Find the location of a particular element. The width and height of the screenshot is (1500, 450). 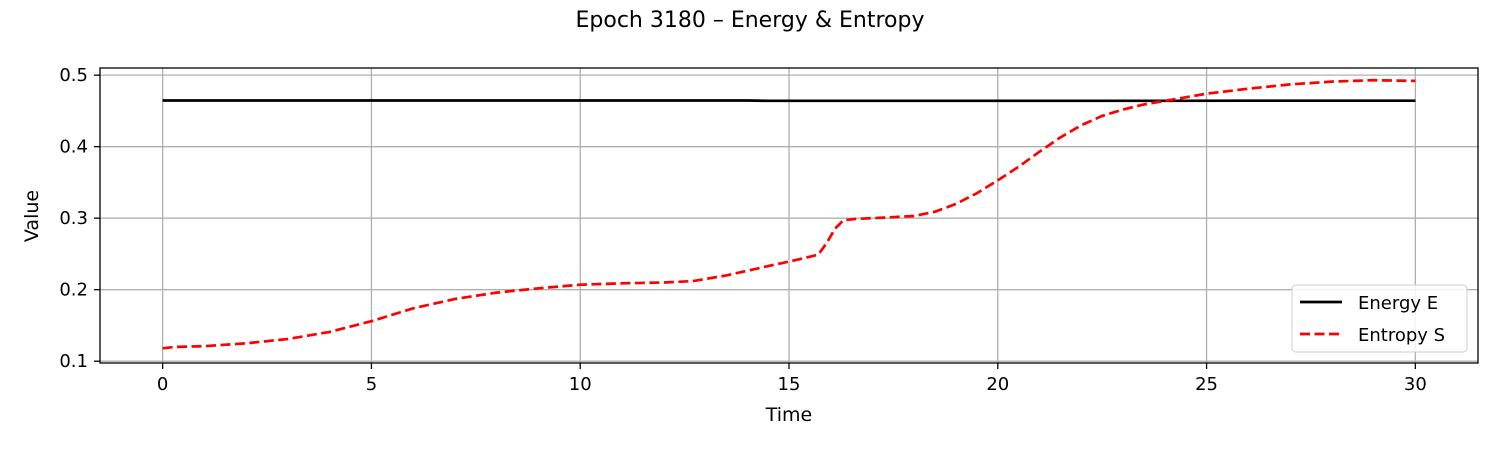

x-tick-label: 25 is located at coordinates (1206, 384).